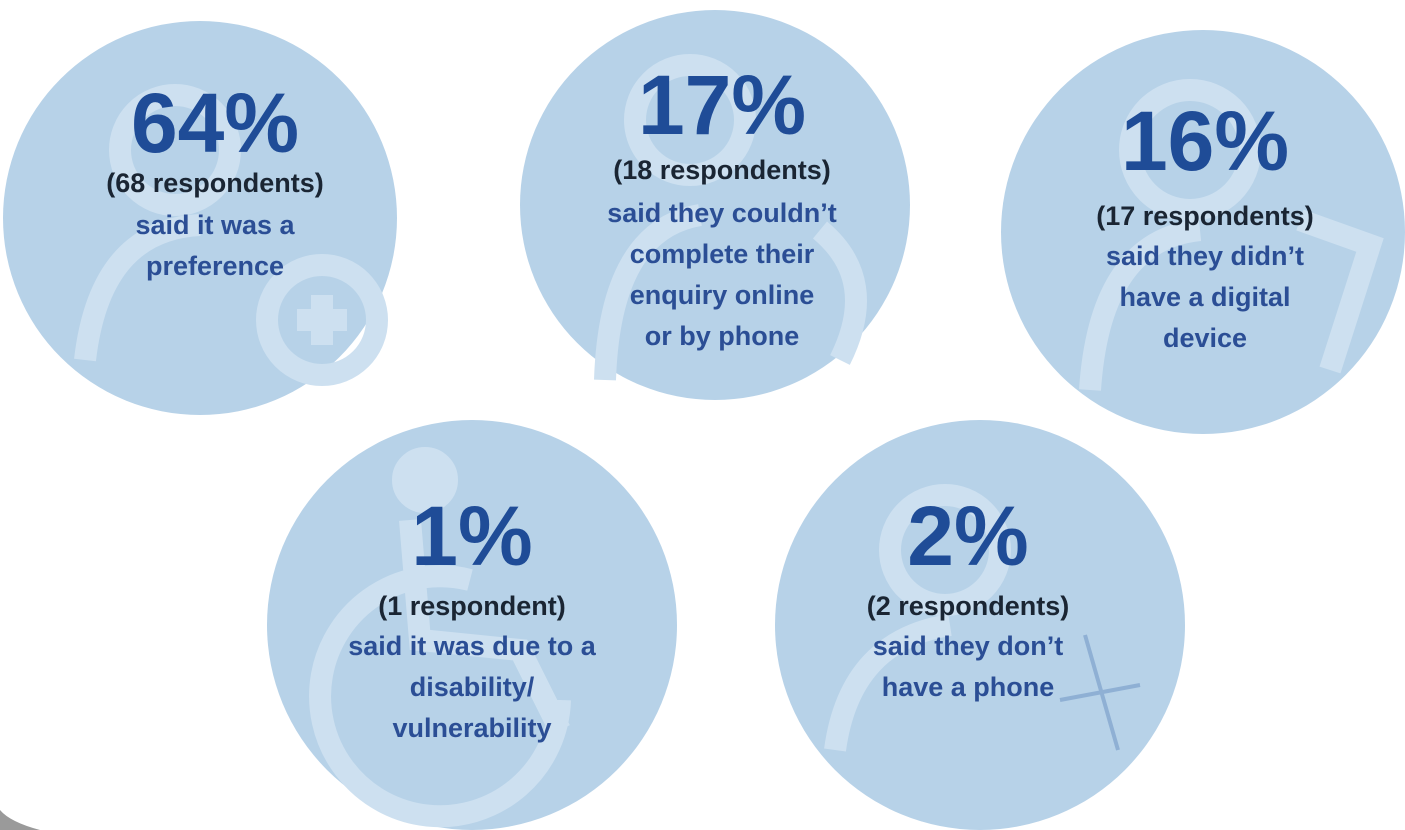  I want to click on description-line: vulnerability, so click(471, 728).